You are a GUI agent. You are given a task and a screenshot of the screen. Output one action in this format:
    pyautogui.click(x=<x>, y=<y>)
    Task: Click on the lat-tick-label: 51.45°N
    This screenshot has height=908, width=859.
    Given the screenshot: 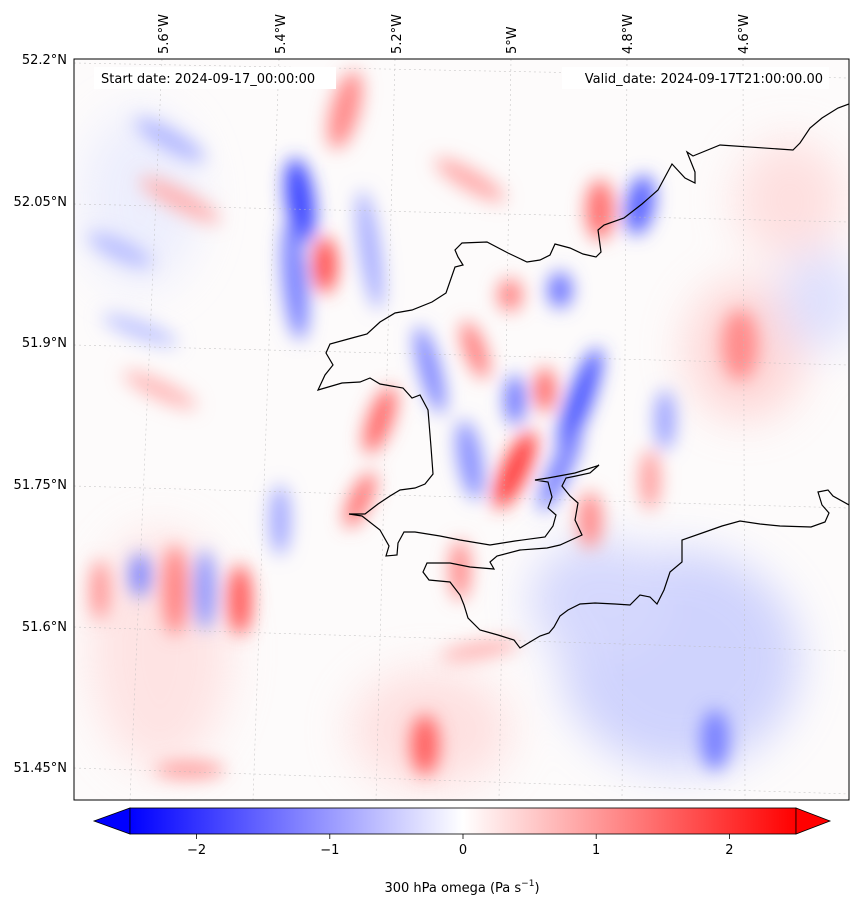 What is the action you would take?
    pyautogui.click(x=40, y=768)
    